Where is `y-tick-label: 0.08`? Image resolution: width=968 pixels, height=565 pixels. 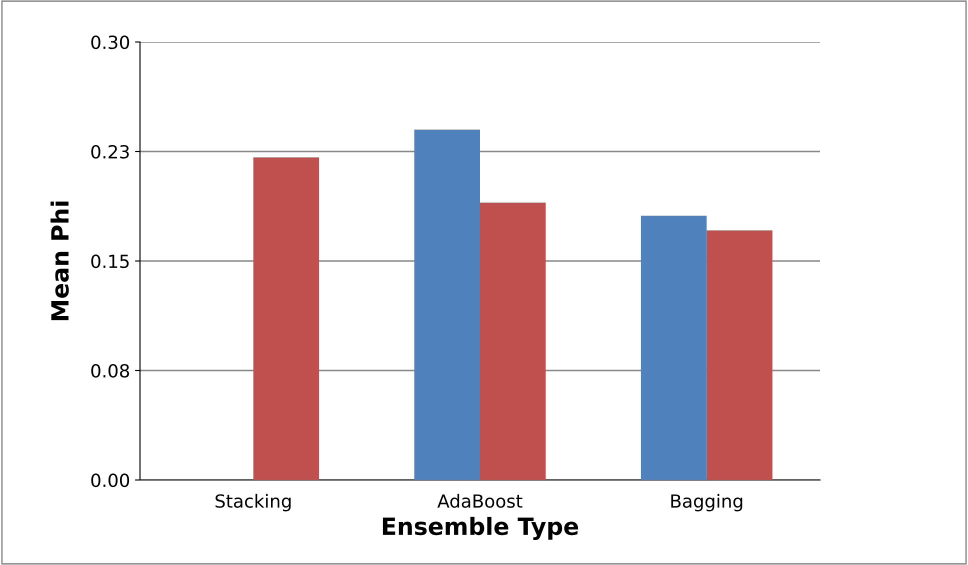
y-tick-label: 0.08 is located at coordinates (110, 371).